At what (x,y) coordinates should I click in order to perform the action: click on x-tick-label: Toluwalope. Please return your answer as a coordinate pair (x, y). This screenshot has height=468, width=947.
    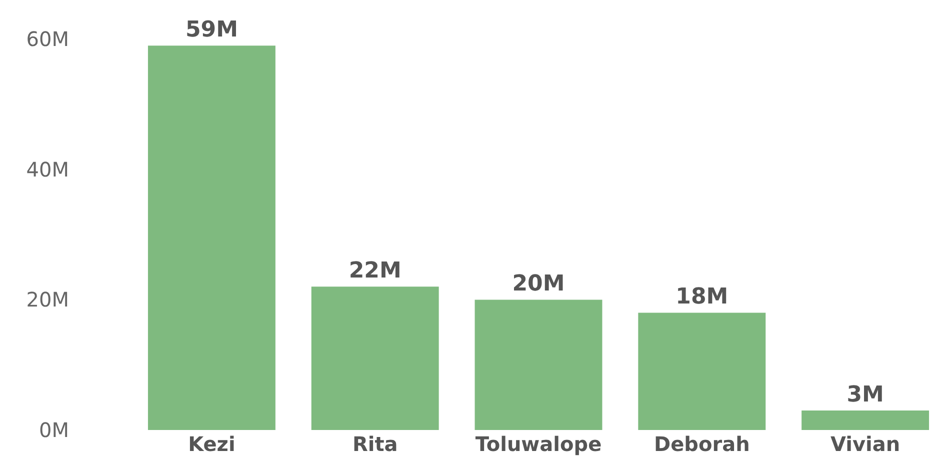
    Looking at the image, I should click on (538, 444).